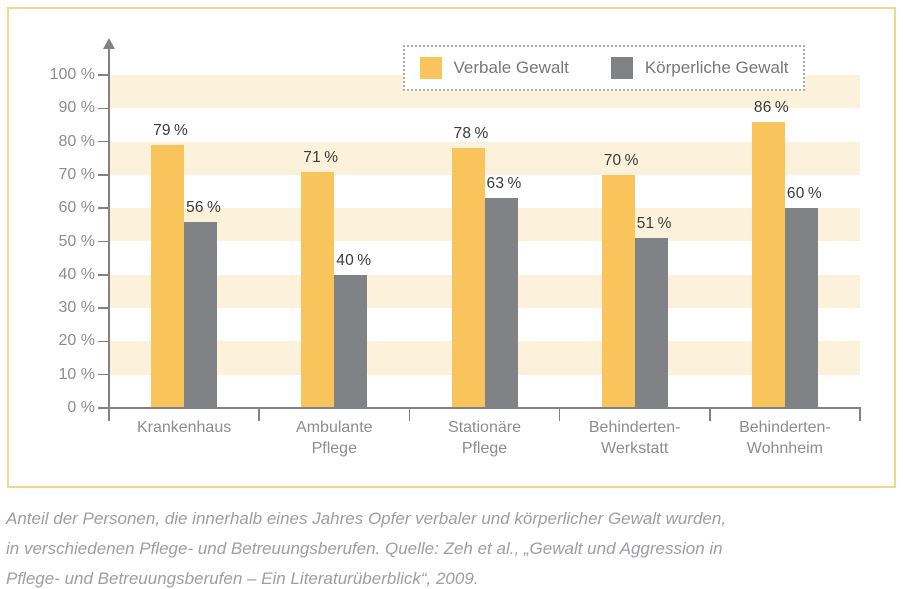 The image size is (903, 589). Describe the element at coordinates (76, 274) in the screenshot. I see `y-axis-tick-label: 40 %` at that location.